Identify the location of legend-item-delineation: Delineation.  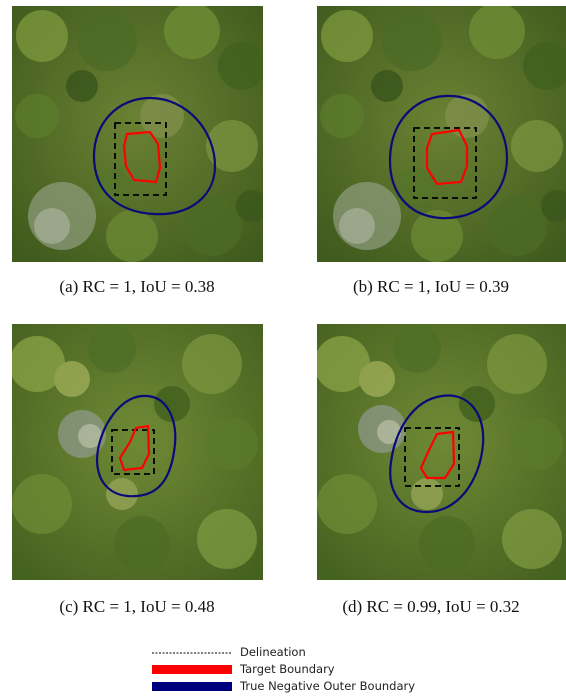
(302, 652).